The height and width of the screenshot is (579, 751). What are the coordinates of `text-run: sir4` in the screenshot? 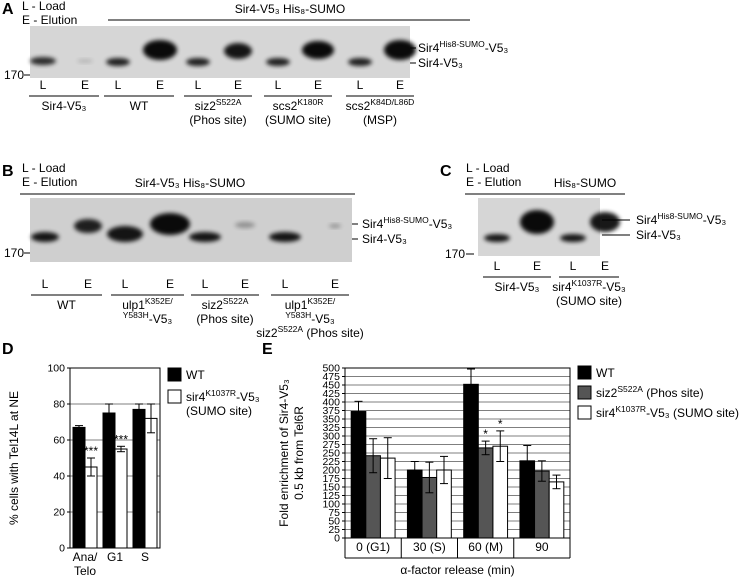 It's located at (562, 287).